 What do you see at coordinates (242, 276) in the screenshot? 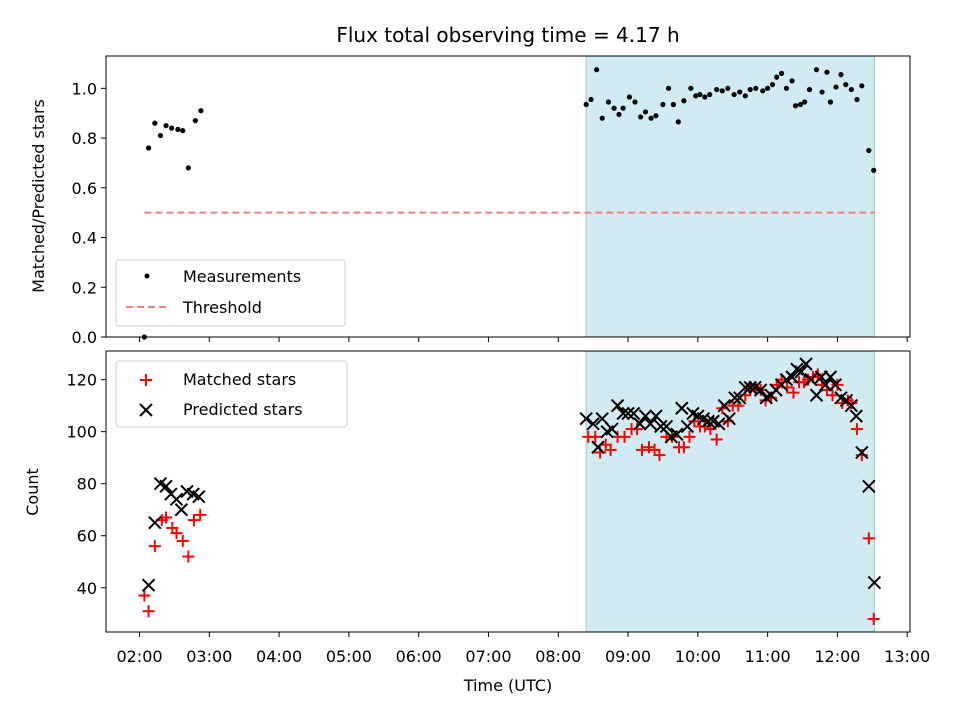
I see `legend-measurements-label: Measurements` at bounding box center [242, 276].